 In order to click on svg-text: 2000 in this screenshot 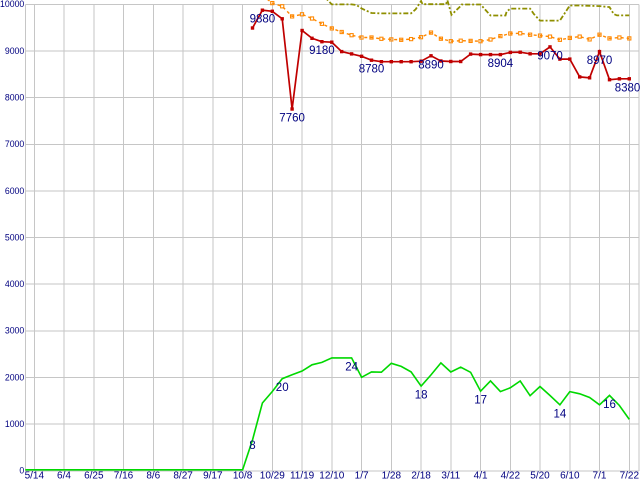, I will do `click(15, 377)`.